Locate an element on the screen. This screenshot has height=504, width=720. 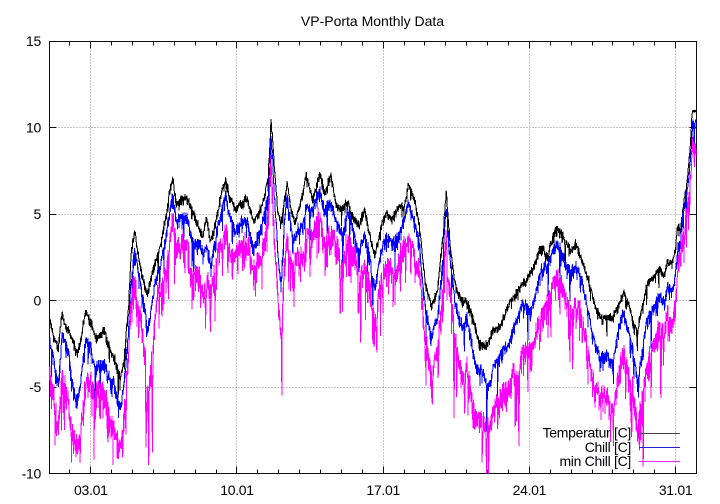
svg-text: 15 is located at coordinates (33, 41).